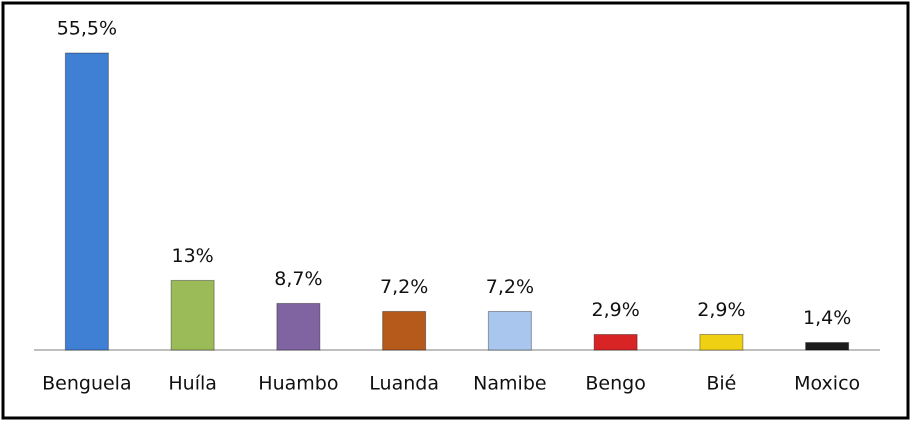  I want to click on x-tick-label: Namibe, so click(509, 384).